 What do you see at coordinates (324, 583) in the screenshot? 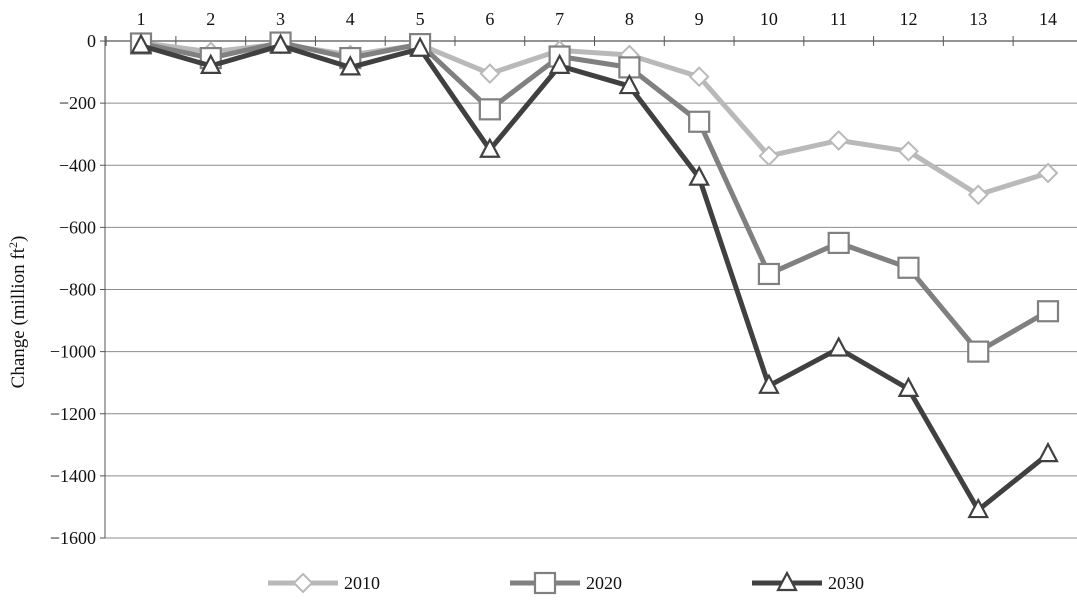
I see `legend-item-2010: 2010` at bounding box center [324, 583].